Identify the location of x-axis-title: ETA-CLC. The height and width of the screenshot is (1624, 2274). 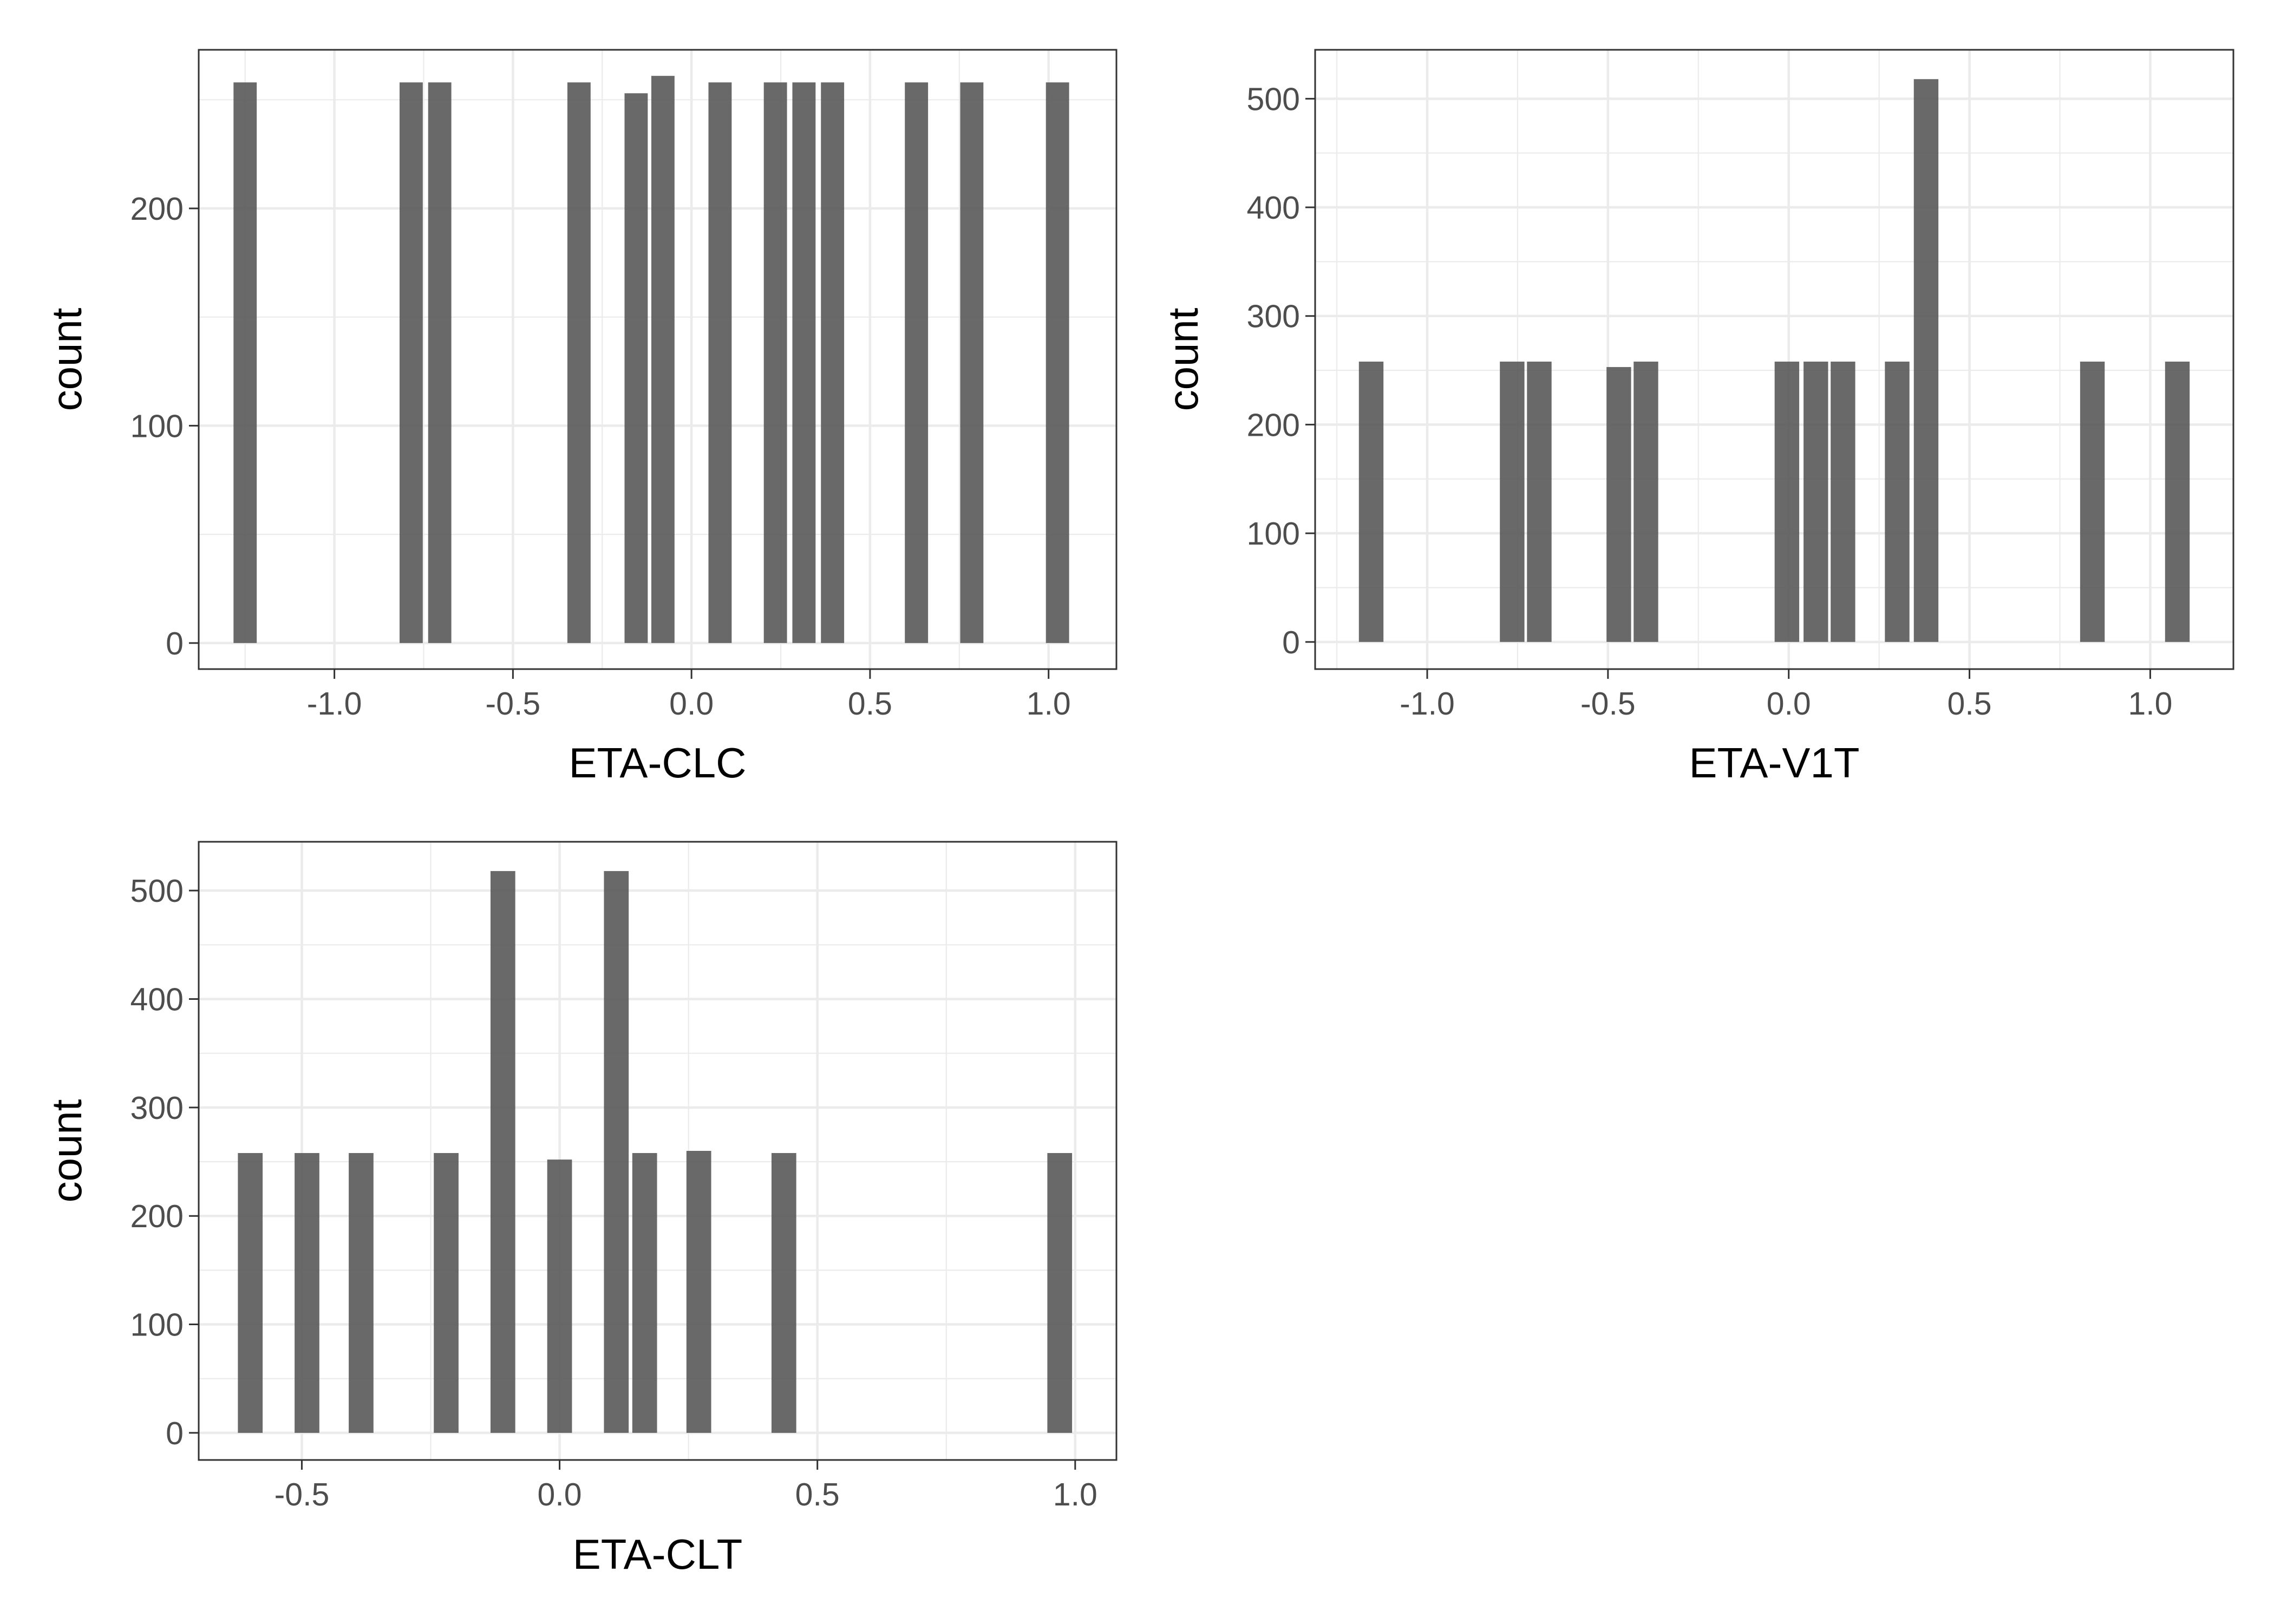
(658, 763).